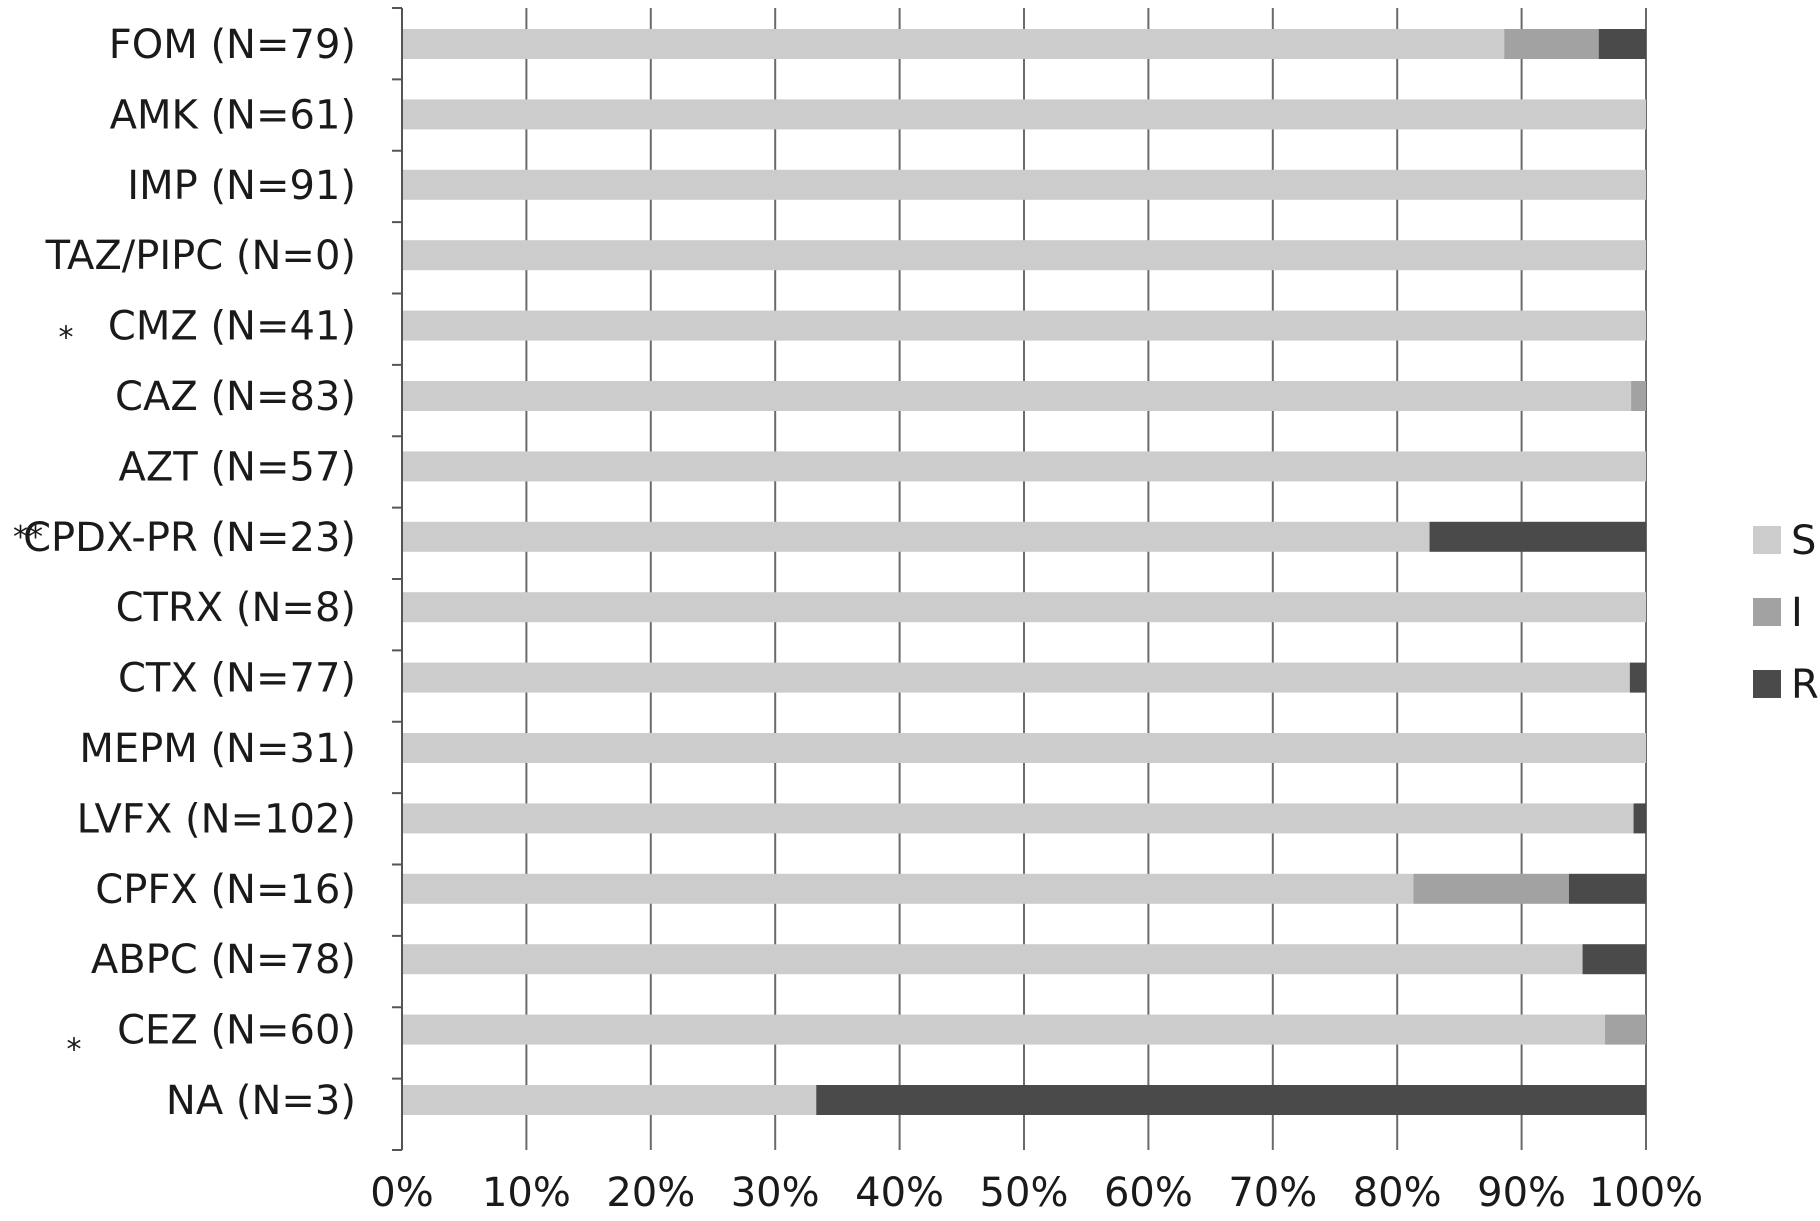 The image size is (1820, 1221). I want to click on legend: SIR, so click(1786, 613).